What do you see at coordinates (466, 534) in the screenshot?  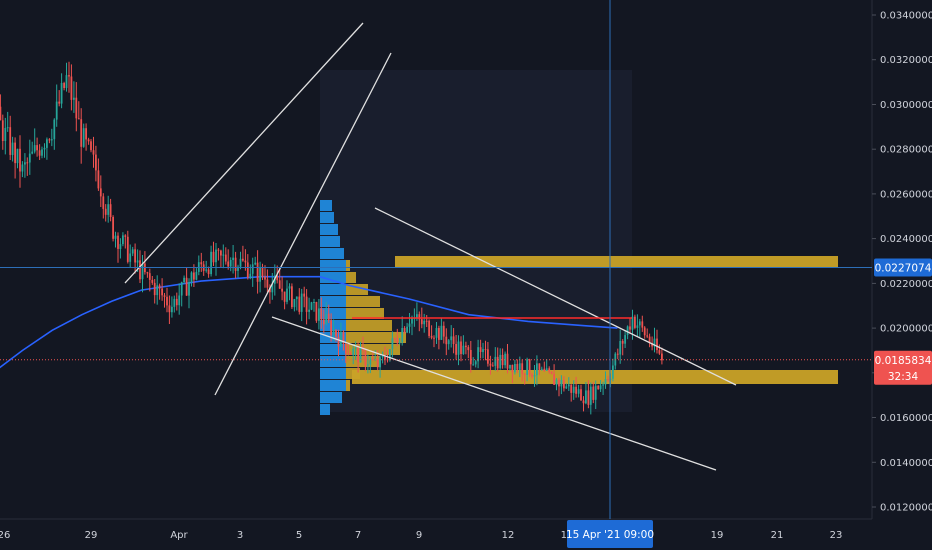 I see `time-axis` at bounding box center [466, 534].